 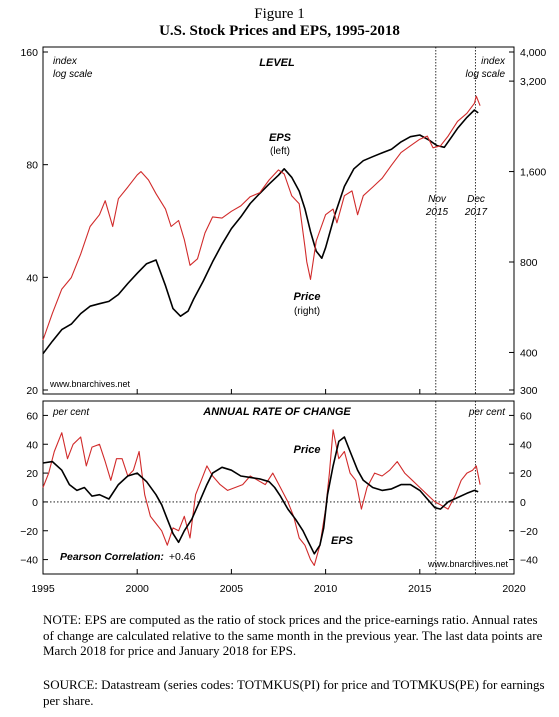 What do you see at coordinates (476, 199) in the screenshot?
I see `annotation-dec-label: Dec` at bounding box center [476, 199].